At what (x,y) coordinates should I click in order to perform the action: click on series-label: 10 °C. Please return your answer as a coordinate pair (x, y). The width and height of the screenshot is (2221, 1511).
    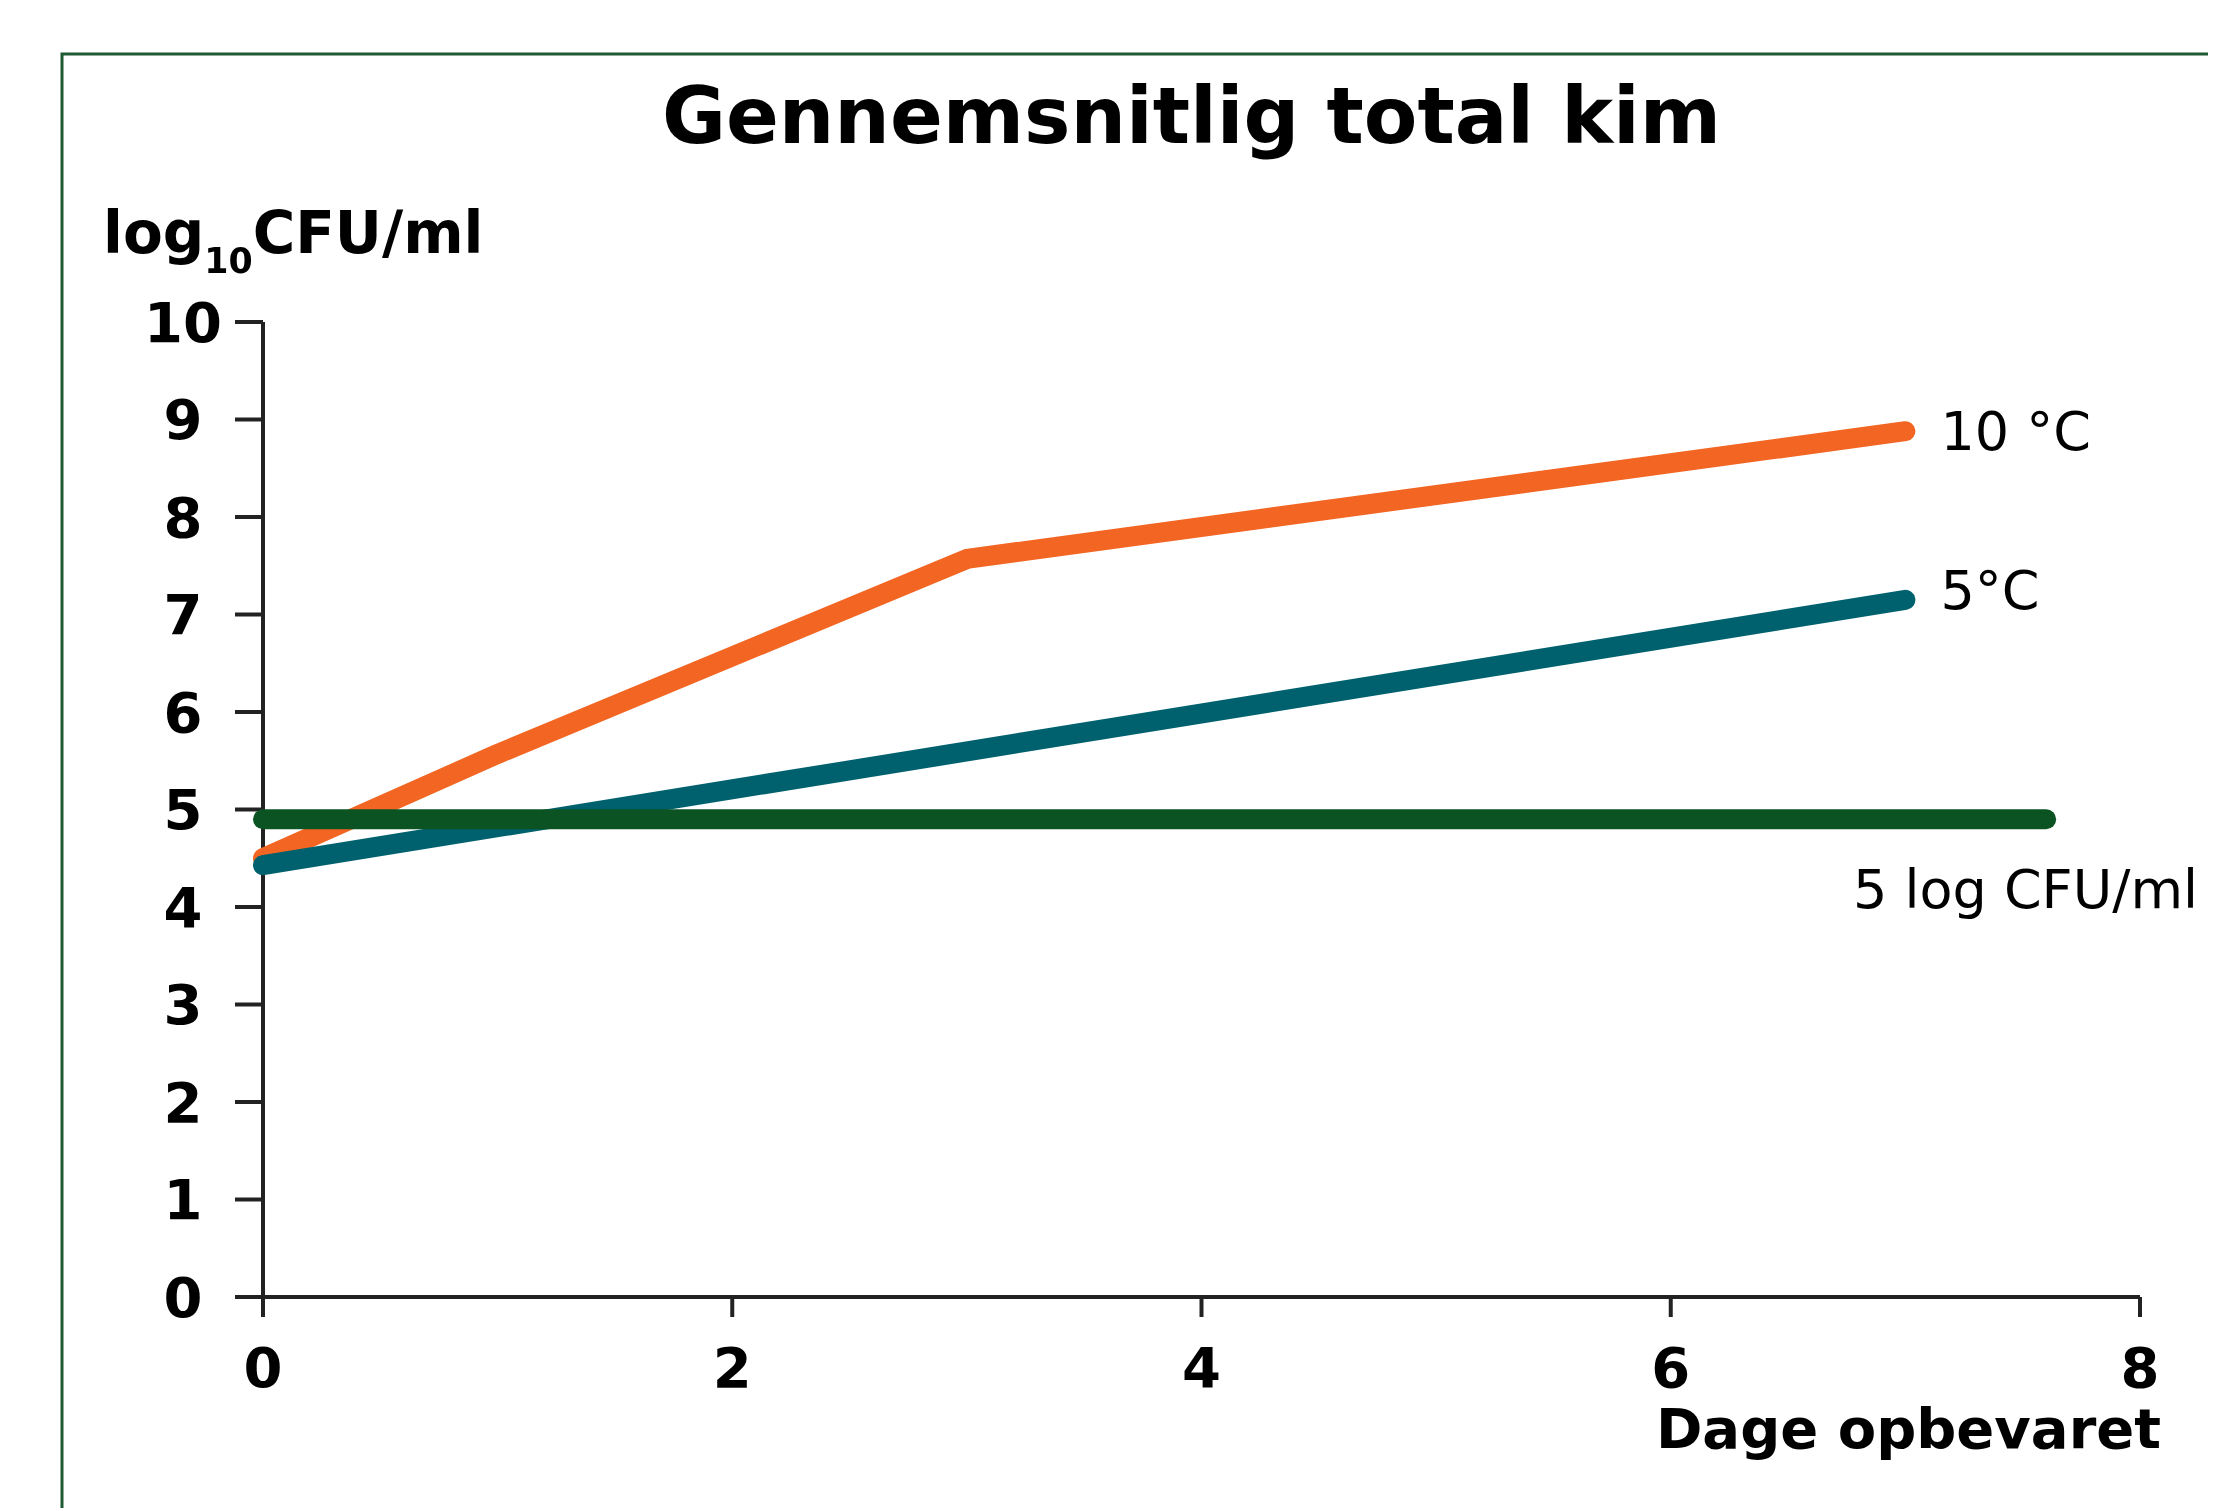
    Looking at the image, I should click on (2015, 432).